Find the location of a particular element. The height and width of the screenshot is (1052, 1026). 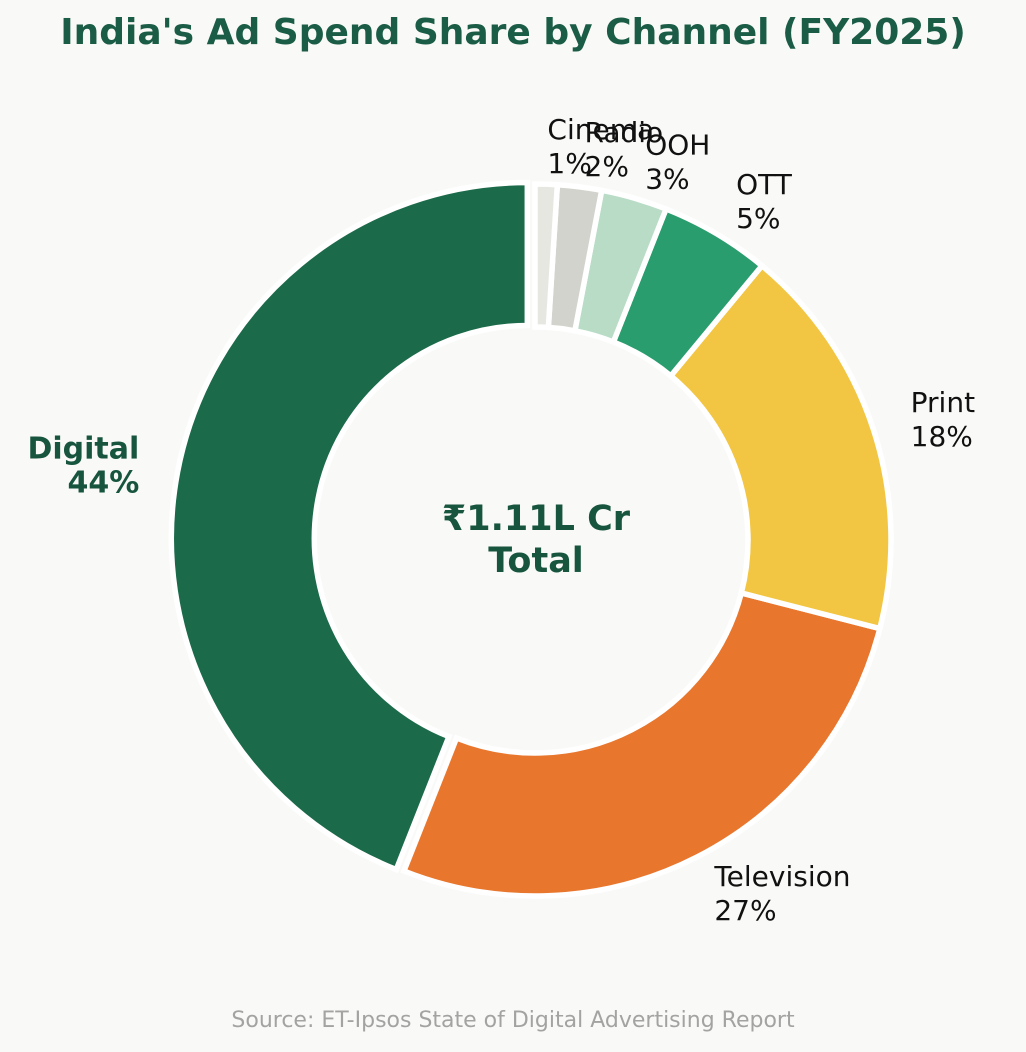

slice-label-ooh: OOH 3% is located at coordinates (677, 162).